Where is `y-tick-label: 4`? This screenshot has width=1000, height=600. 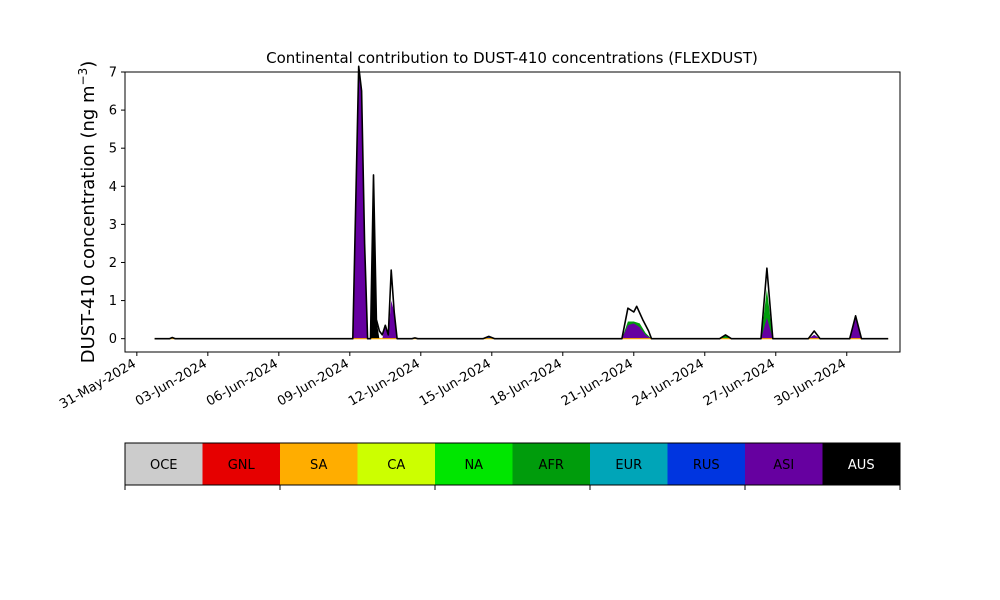
y-tick-label: 4 is located at coordinates (113, 187).